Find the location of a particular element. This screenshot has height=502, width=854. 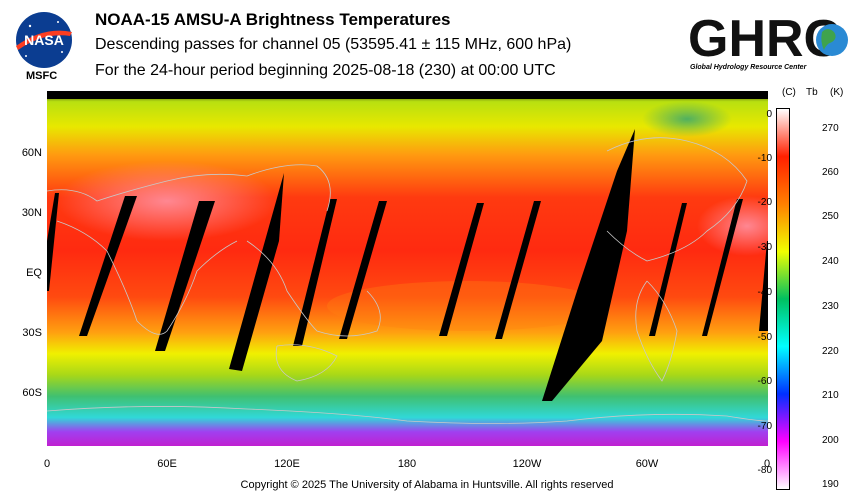

colorbar-celsius-tick: -20 is located at coordinates (764, 202).